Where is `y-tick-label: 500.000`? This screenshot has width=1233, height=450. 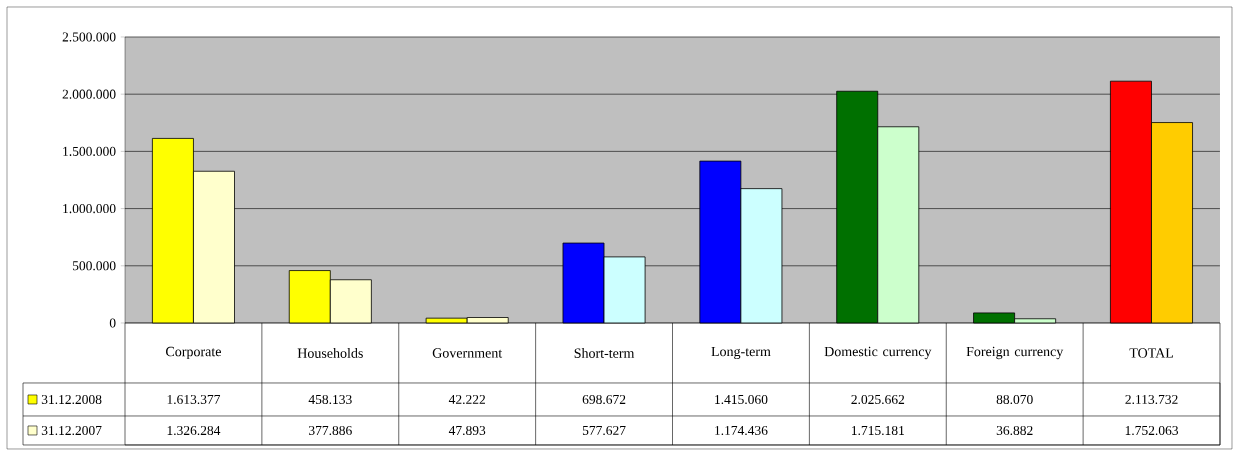
y-tick-label: 500.000 is located at coordinates (94, 266).